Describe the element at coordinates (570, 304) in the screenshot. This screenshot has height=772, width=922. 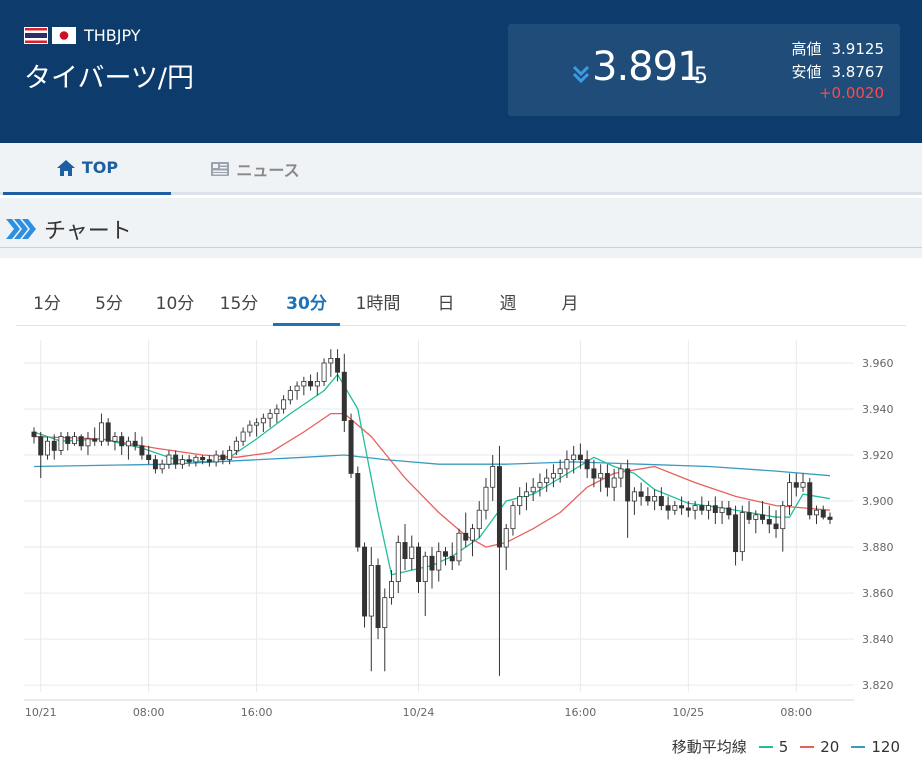
I see `period-month: 月` at that location.